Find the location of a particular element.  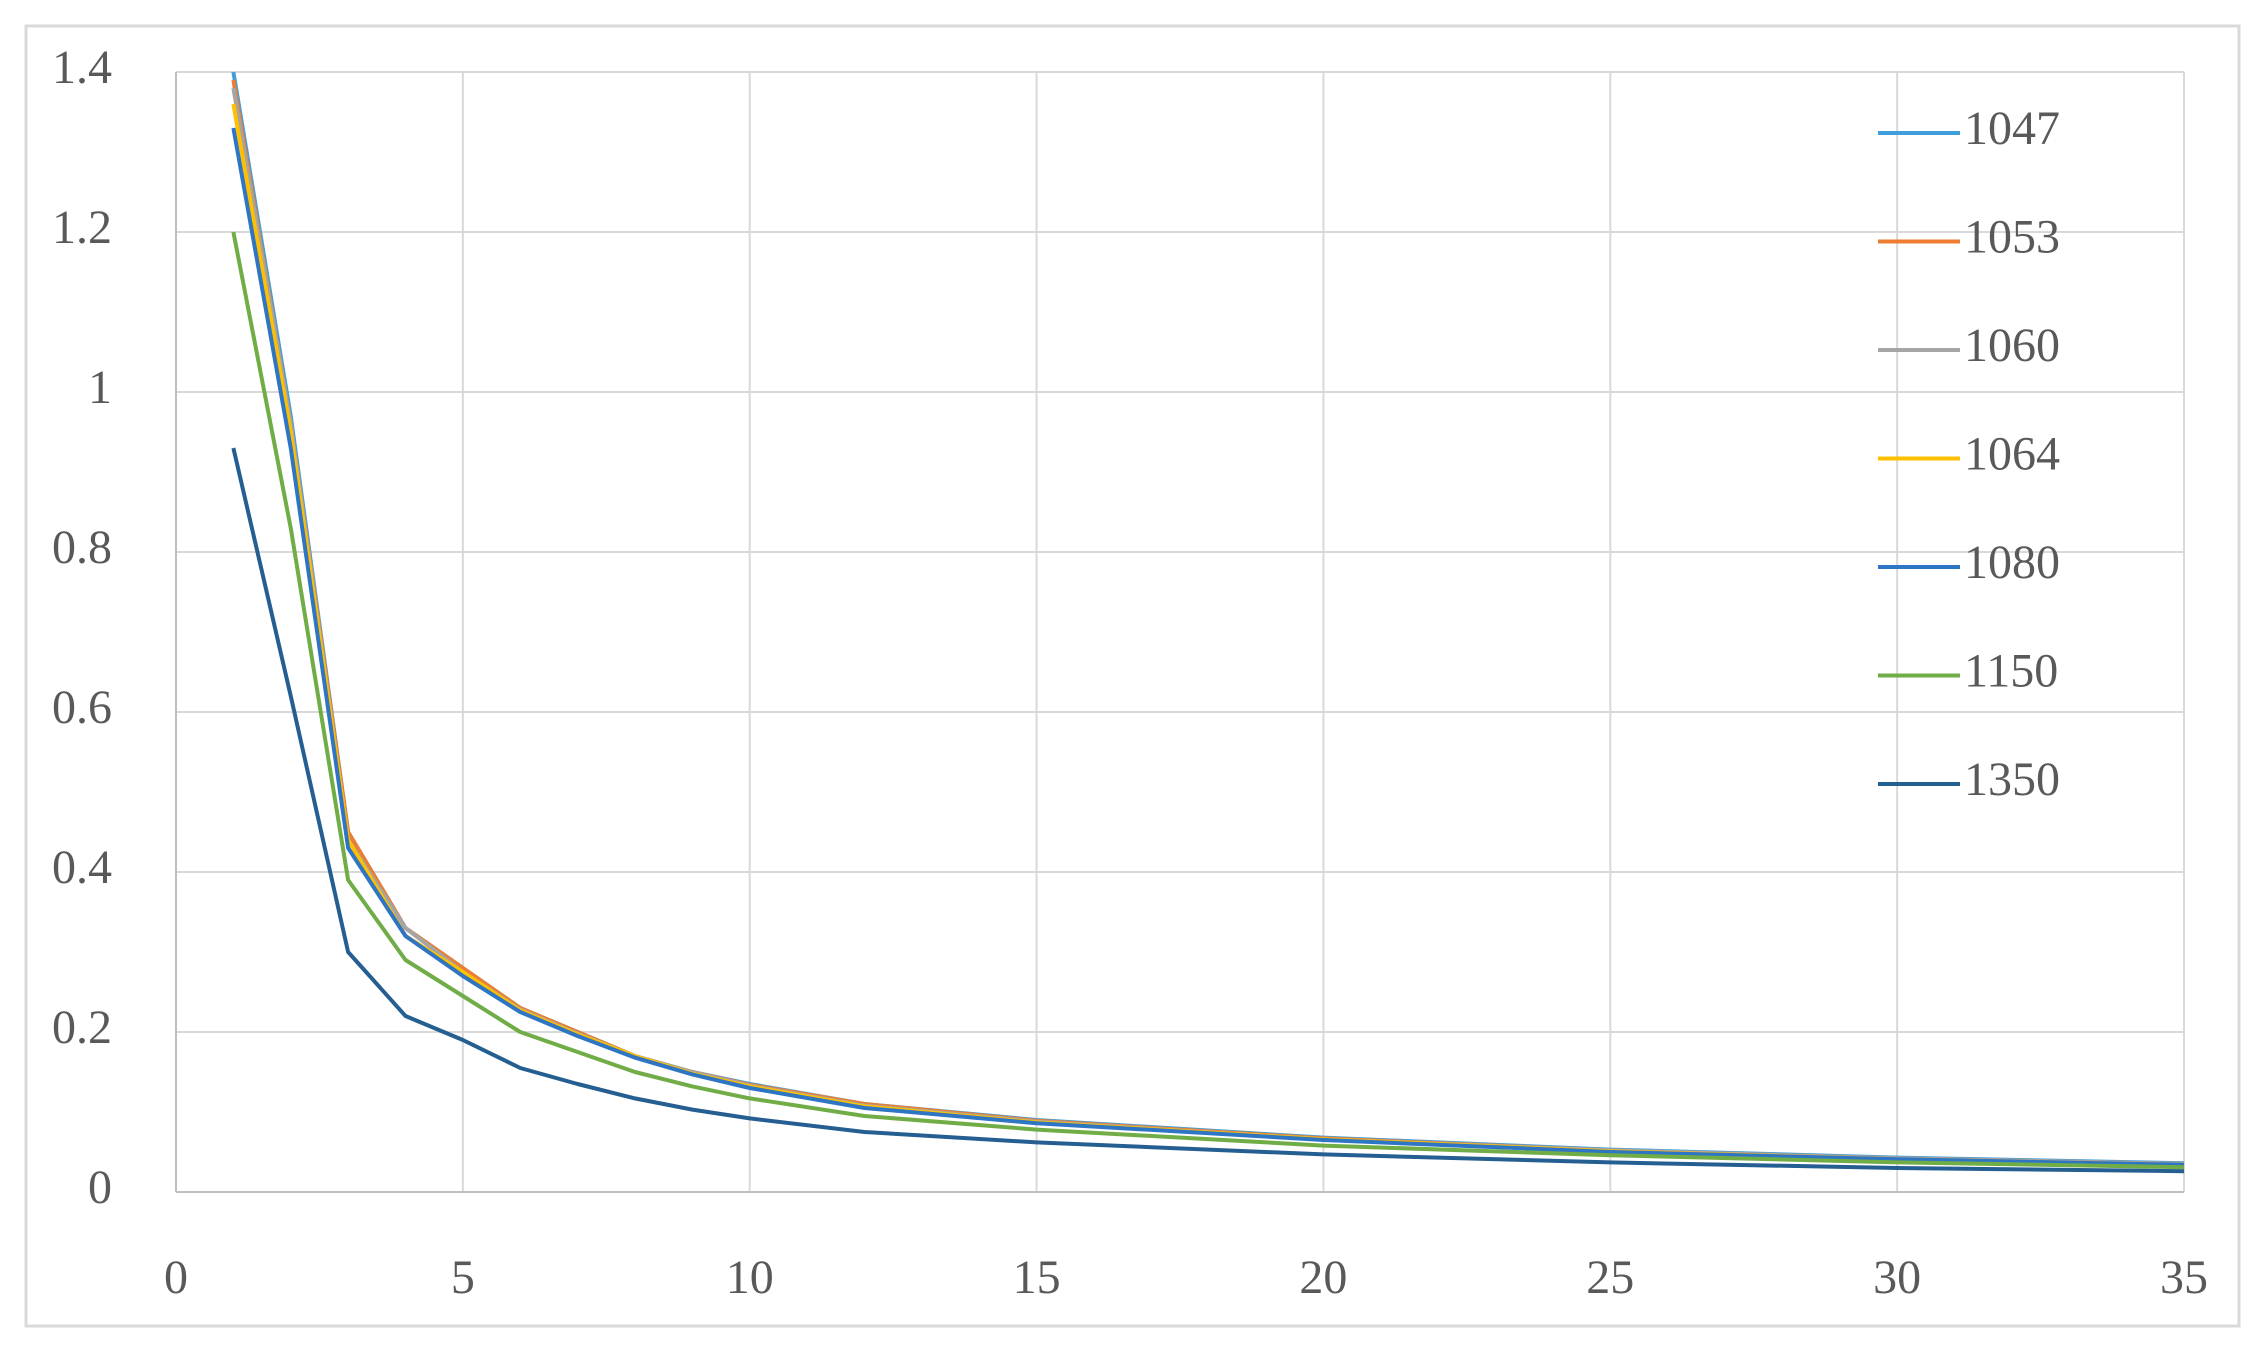

y-tick-label: 0.4 is located at coordinates (82, 867).